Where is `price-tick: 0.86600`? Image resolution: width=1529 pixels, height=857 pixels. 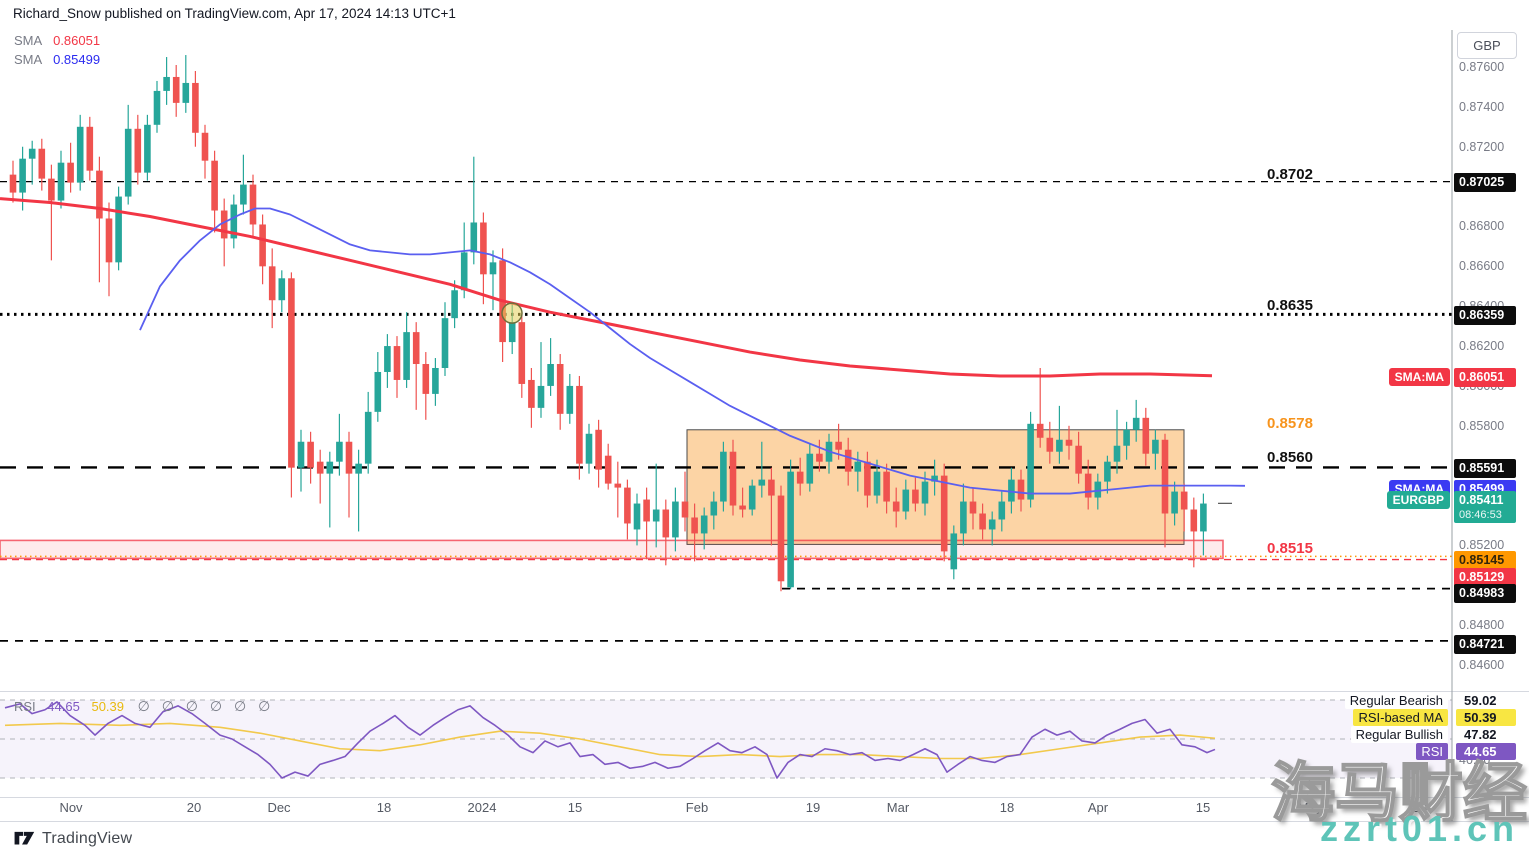
price-tick: 0.86600 is located at coordinates (1482, 266).